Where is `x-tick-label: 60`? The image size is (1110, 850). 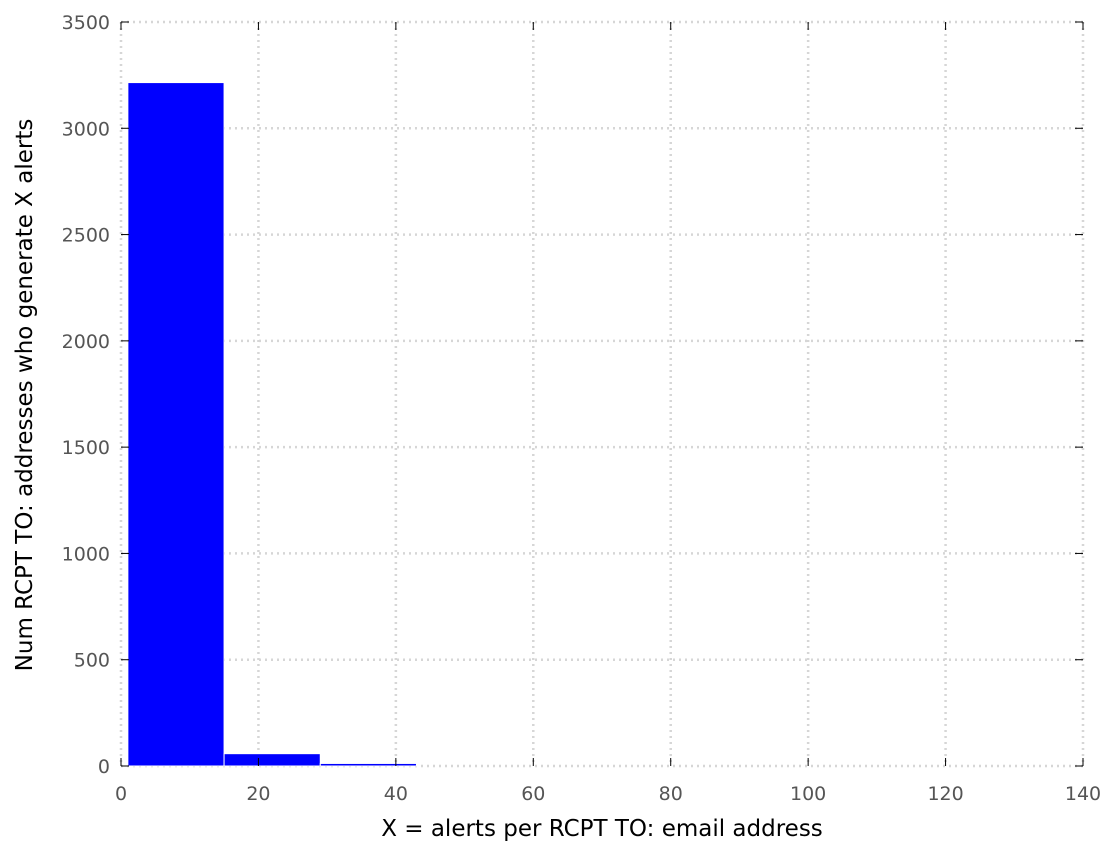 x-tick-label: 60 is located at coordinates (533, 794).